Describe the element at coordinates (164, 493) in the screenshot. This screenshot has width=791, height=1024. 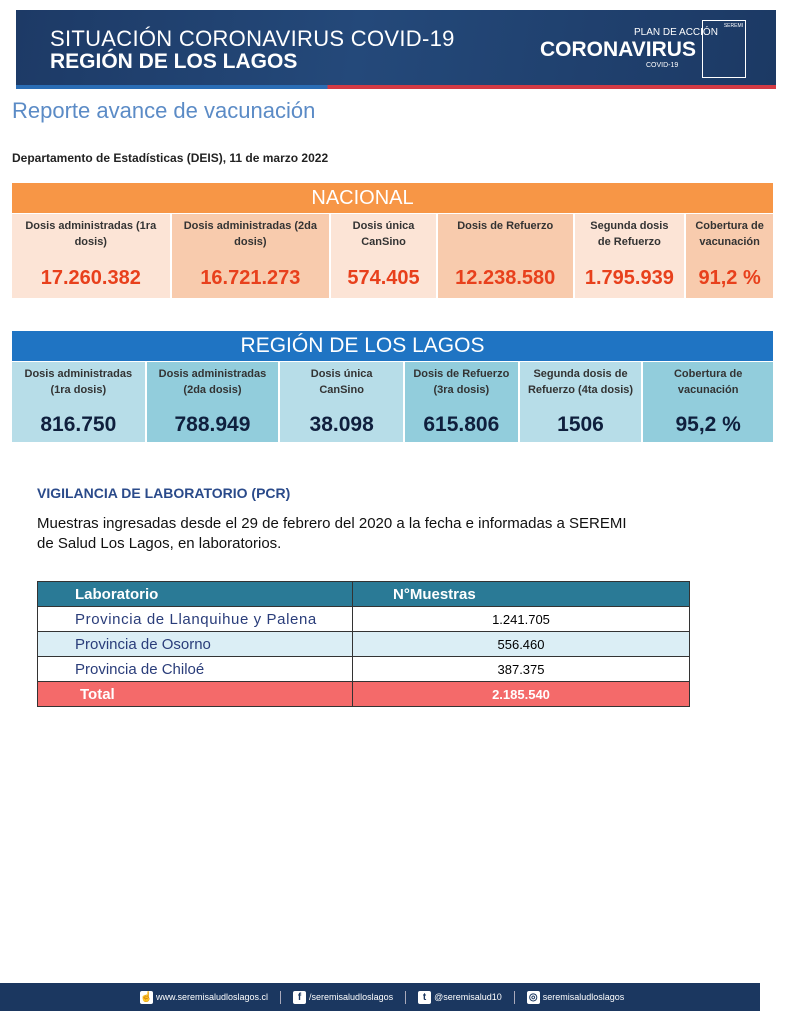
I see `lab-heading: VIGILANCIA DE LABORATORIO (PCR)` at that location.